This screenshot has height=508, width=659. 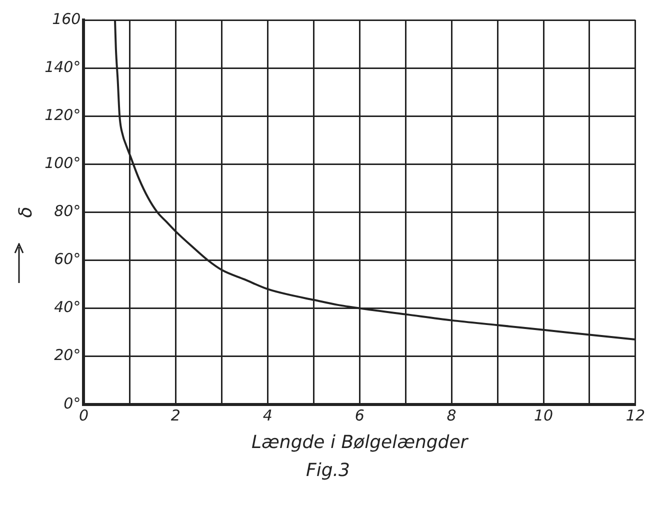 What do you see at coordinates (360, 442) in the screenshot?
I see `x-axis-title: Længde i Bølgelængder` at bounding box center [360, 442].